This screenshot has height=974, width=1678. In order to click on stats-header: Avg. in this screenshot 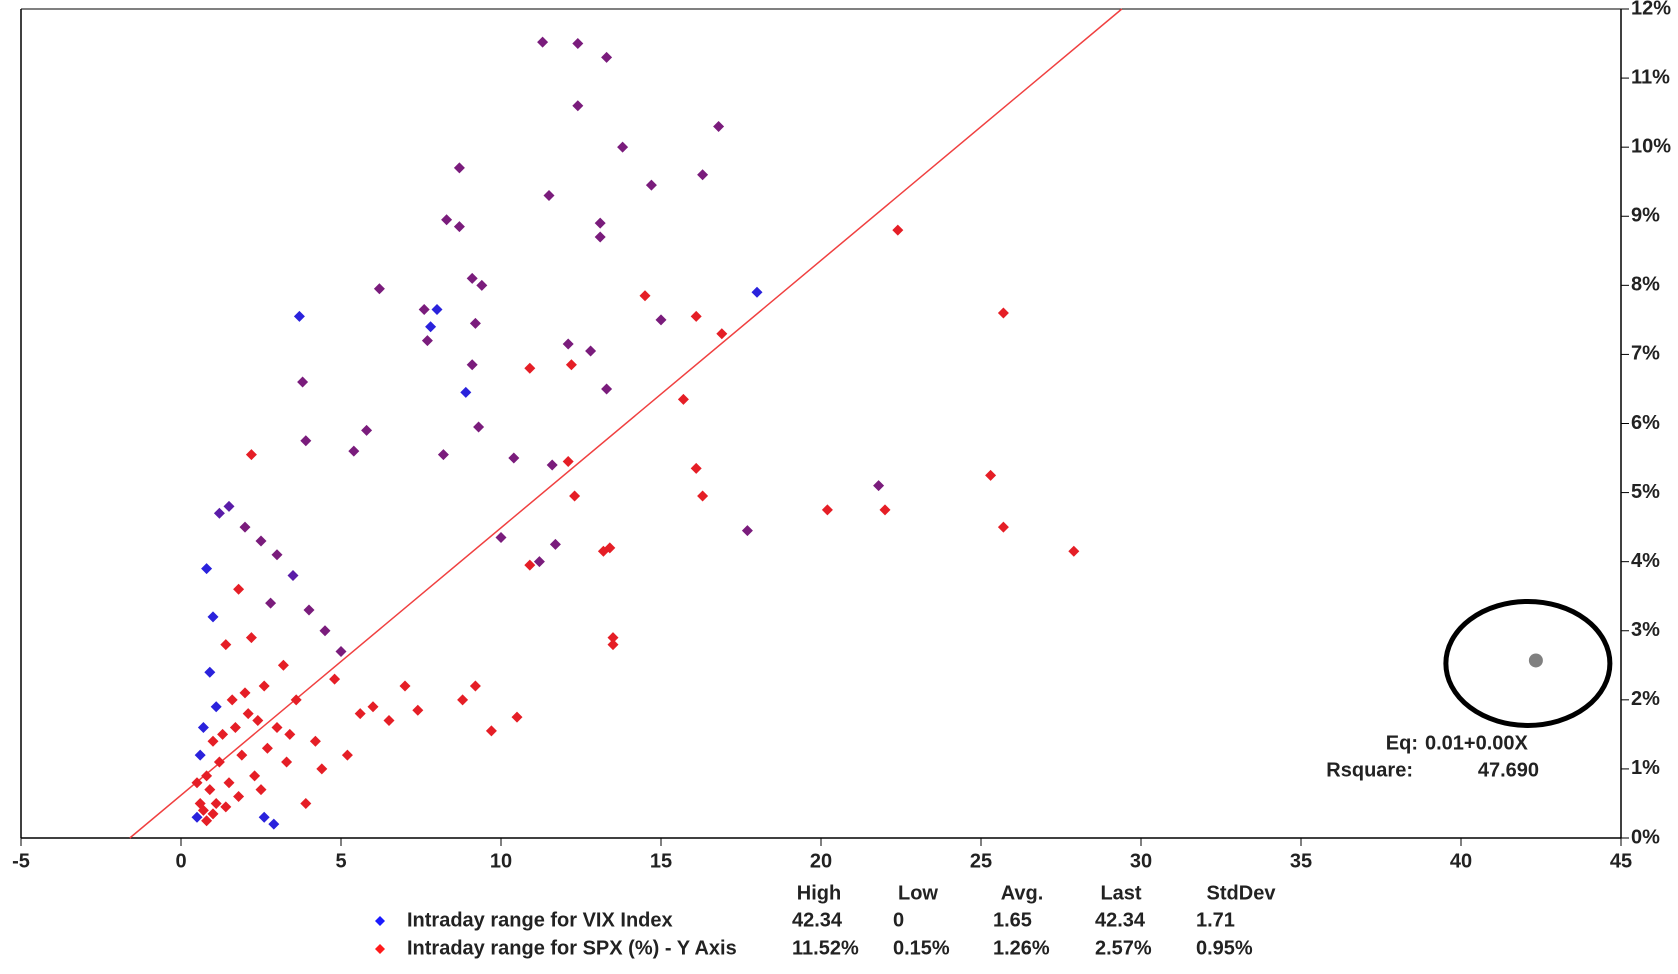, I will do `click(1022, 893)`.